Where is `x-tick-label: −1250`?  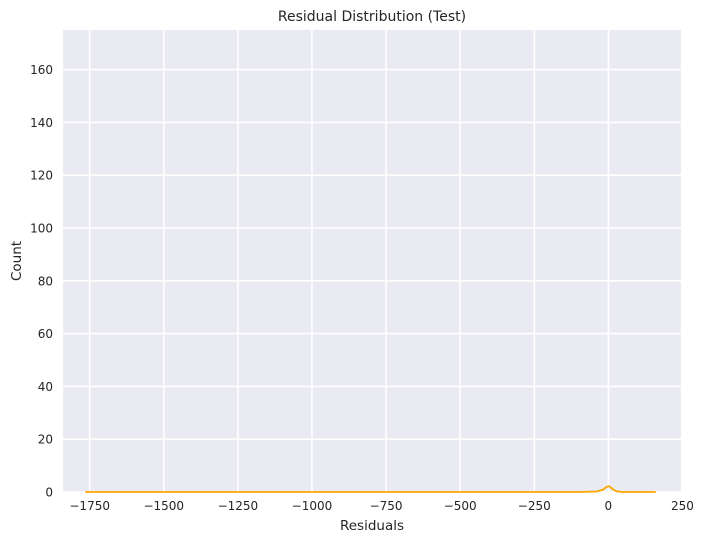
x-tick-label: −1250 is located at coordinates (238, 506).